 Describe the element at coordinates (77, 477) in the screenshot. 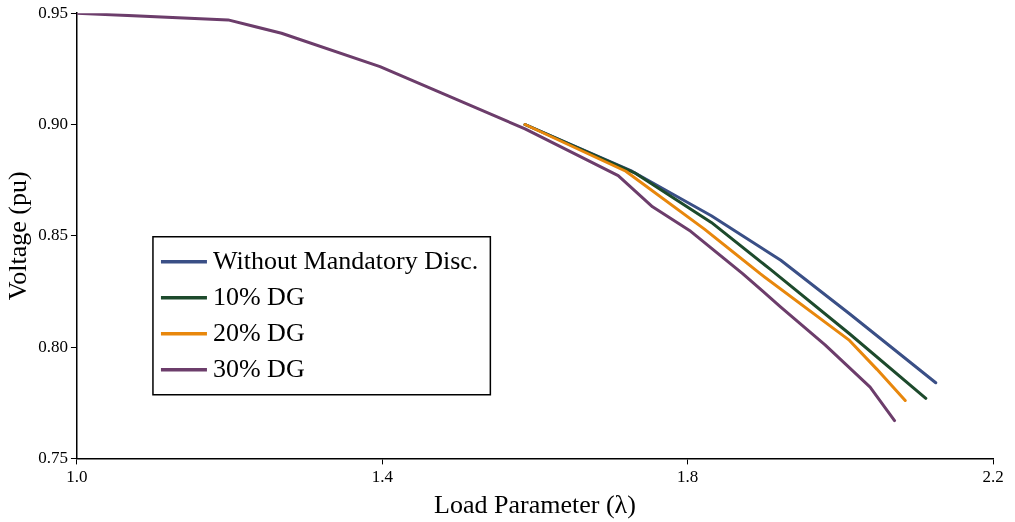

I see `x-tick-label: 1.0` at that location.